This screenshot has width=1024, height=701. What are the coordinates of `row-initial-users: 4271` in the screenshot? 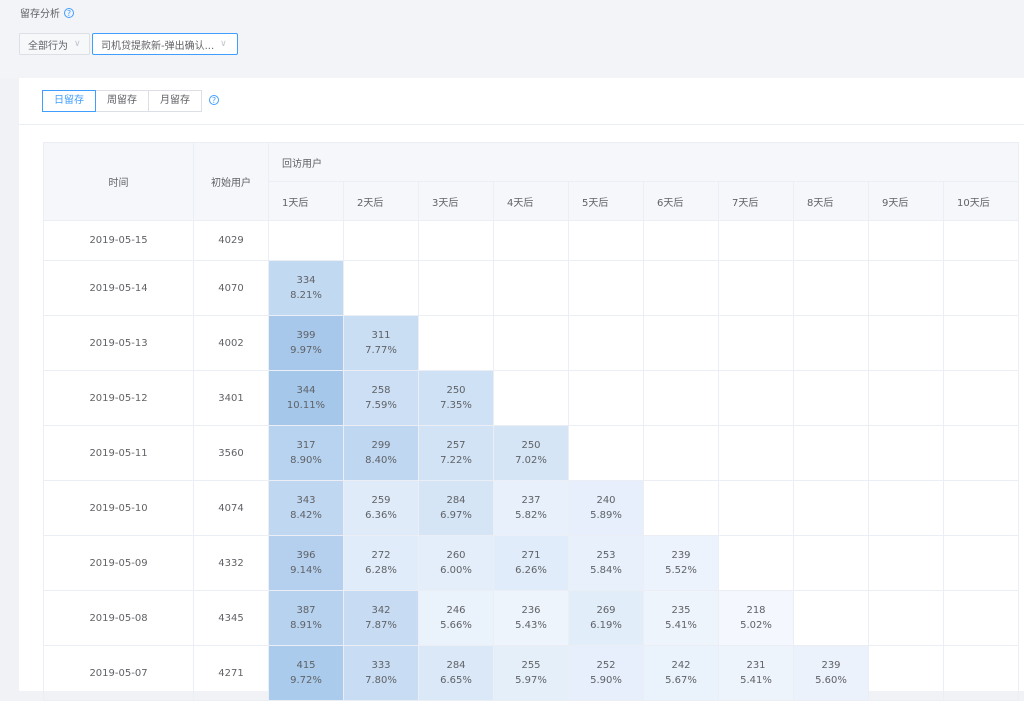 It's located at (231, 673).